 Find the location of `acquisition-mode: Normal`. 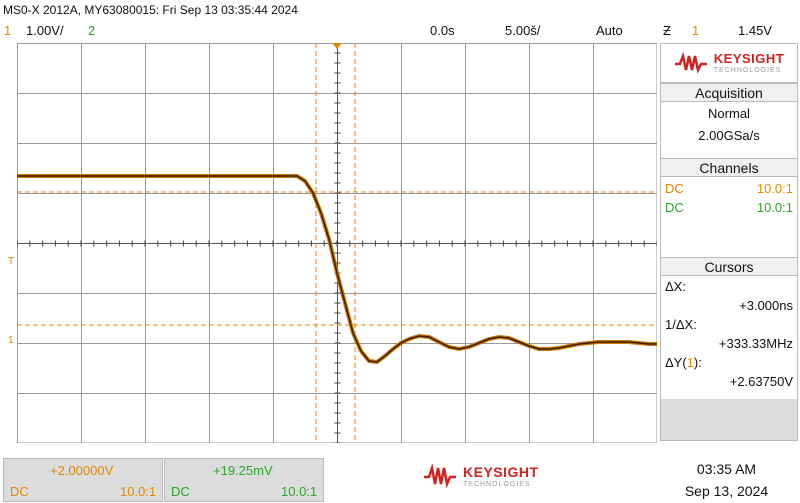

acquisition-mode: Normal is located at coordinates (729, 113).